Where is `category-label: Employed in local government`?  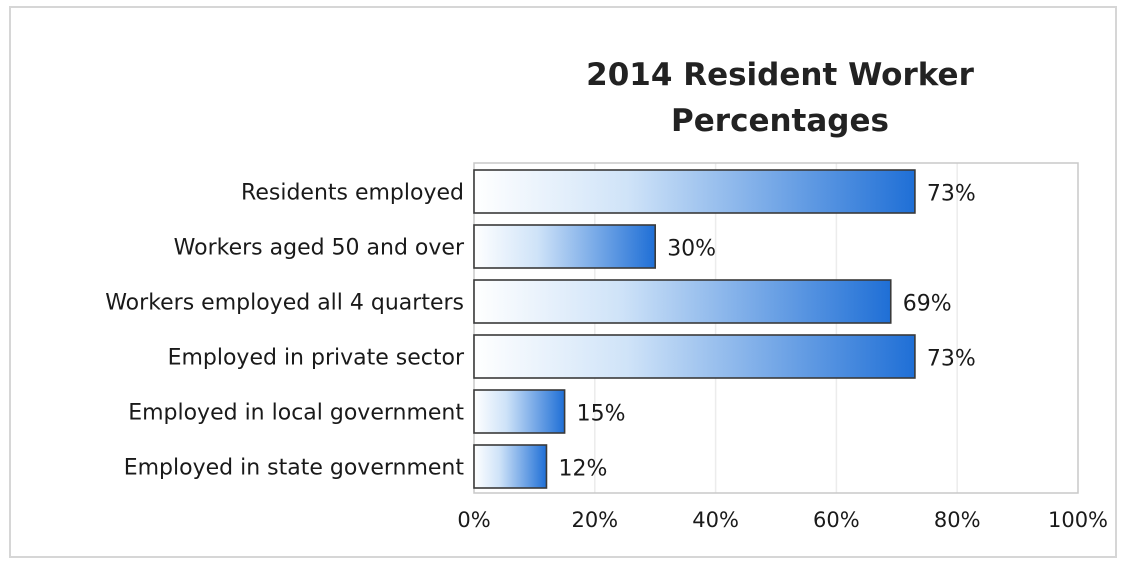 category-label: Employed in local government is located at coordinates (296, 413).